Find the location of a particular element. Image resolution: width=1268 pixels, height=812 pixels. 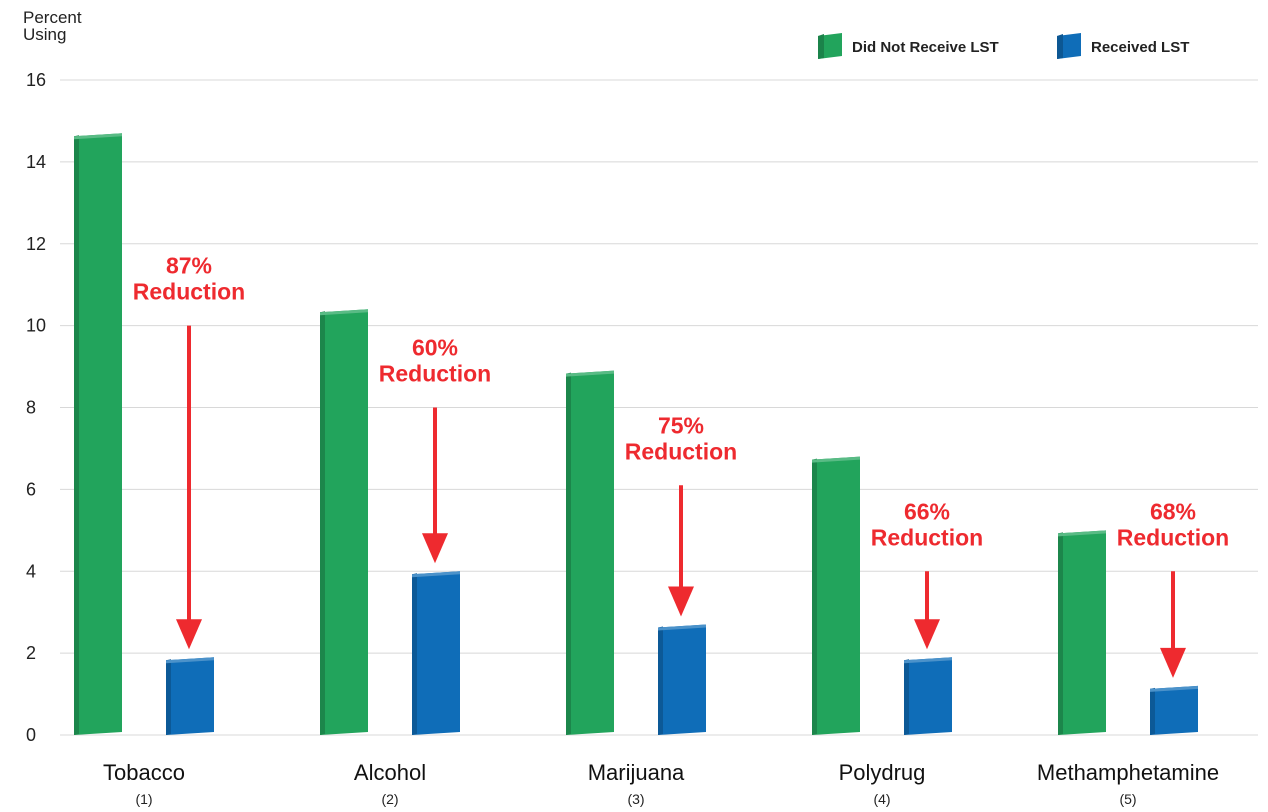

legend: Did Not Receive LST Received LST is located at coordinates (1003, 46).